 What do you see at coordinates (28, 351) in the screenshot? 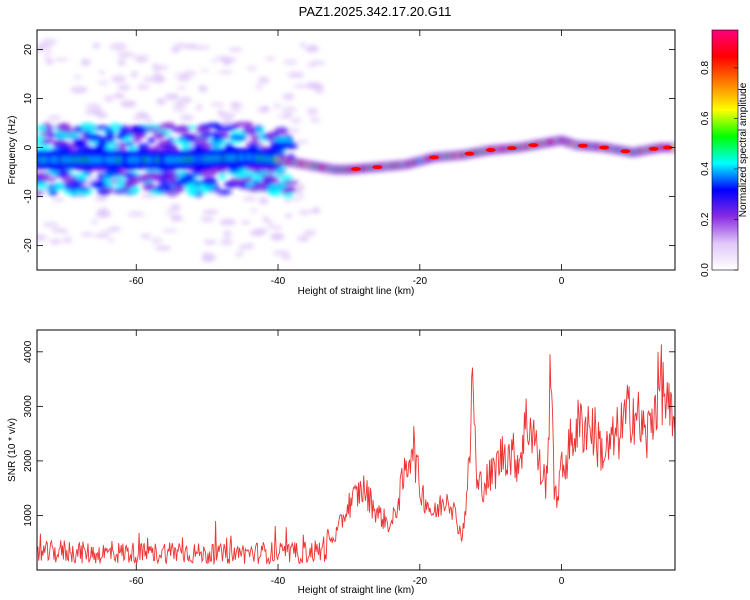
I see `snr-ytick-label: 4000` at bounding box center [28, 351].